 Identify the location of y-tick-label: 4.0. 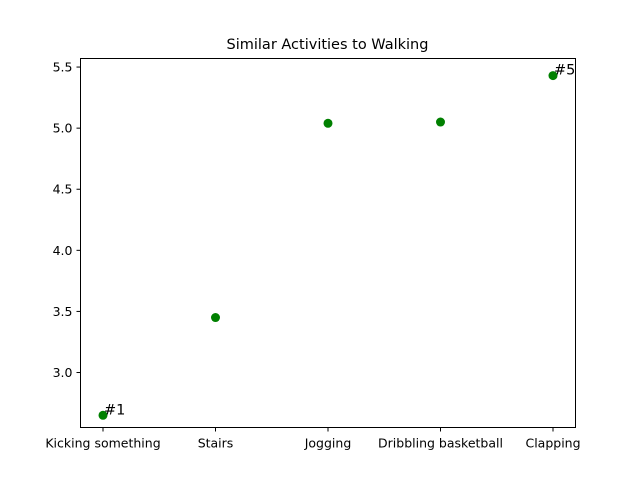
(63, 250).